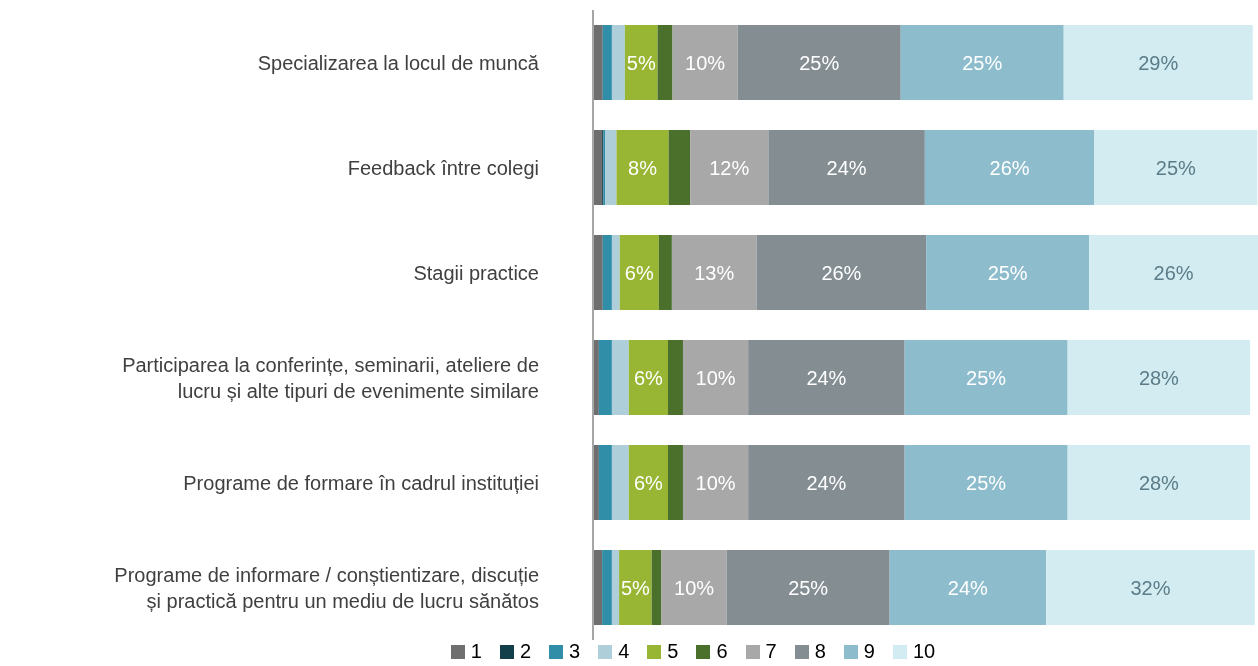 The image size is (1258, 666). I want to click on y-tick-label: Programe de formare în cadrul instituției, so click(361, 482).